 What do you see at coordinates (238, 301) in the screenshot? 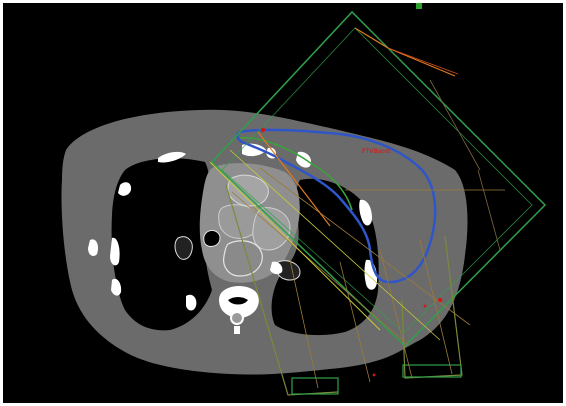
I see `vertebral-foramen` at bounding box center [238, 301].